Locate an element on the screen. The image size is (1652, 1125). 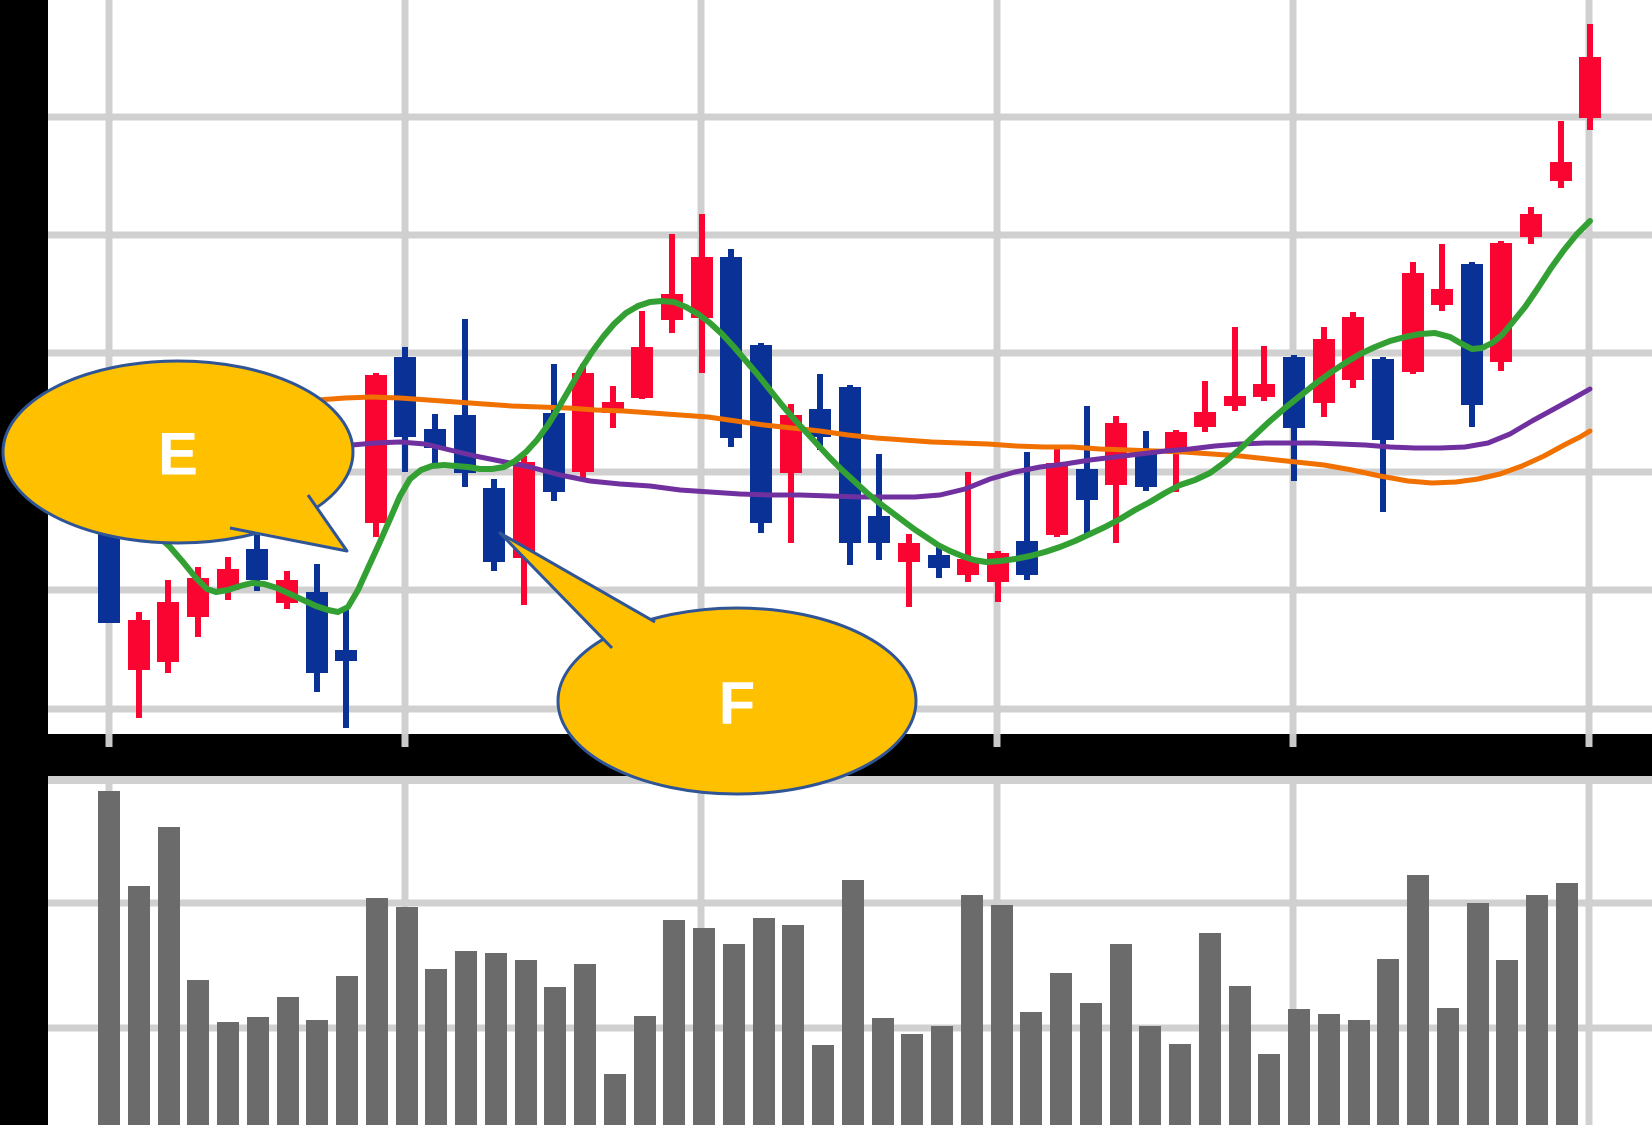
callout-f-tail-outline is located at coordinates (577, 590).